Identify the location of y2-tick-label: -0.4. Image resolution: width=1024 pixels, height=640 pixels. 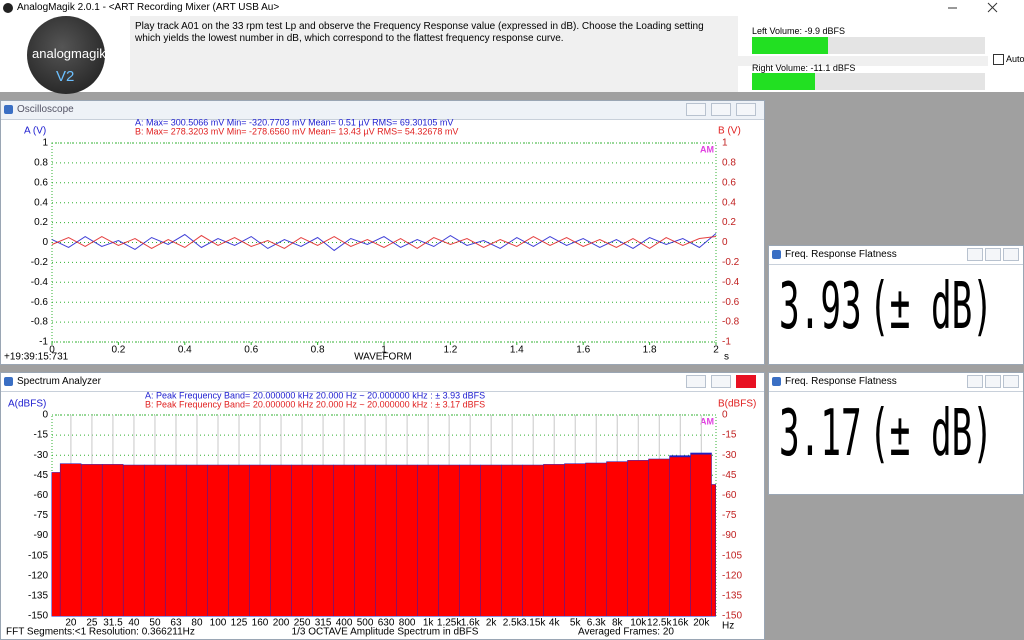
(731, 282).